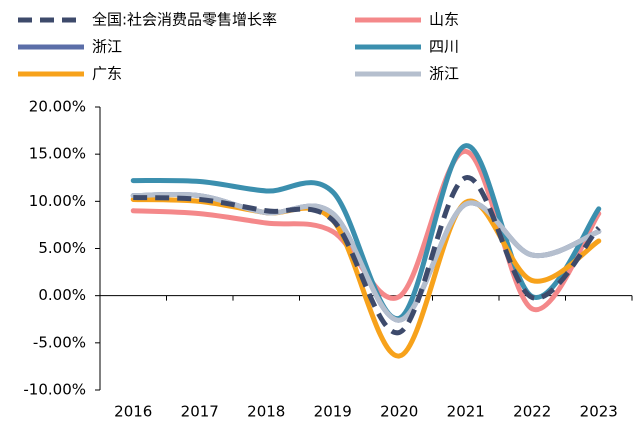  What do you see at coordinates (59, 342) in the screenshot?
I see `y-tick-label: -5.00%` at bounding box center [59, 342].